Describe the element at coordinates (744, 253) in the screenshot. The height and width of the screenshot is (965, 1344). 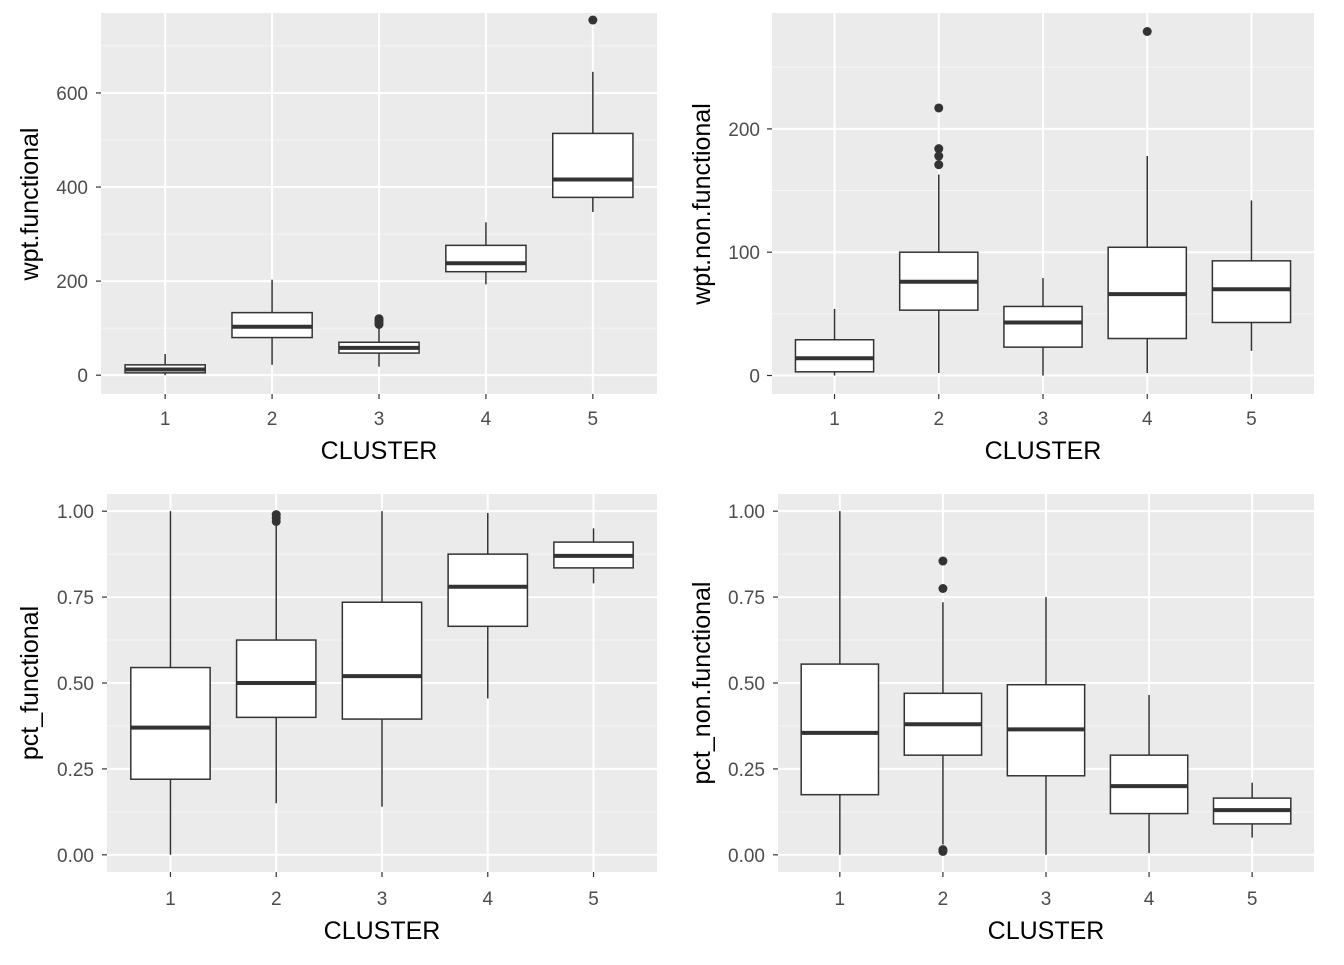
I see `y-tick-label: 100` at that location.